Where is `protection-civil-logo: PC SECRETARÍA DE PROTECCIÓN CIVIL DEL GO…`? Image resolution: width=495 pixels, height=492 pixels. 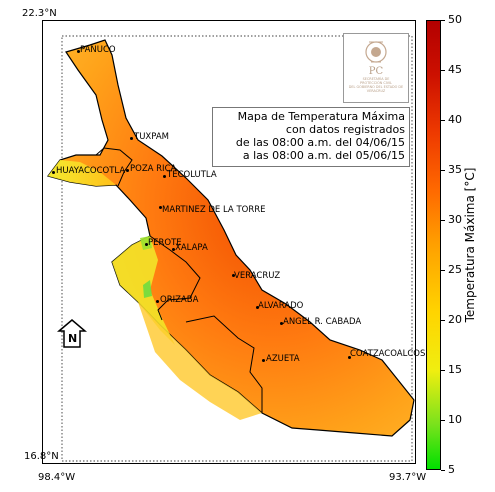 protection-civil-logo: PC SECRETARÍA DE PROTECCIÓN CIVIL DEL GO… is located at coordinates (376, 68).